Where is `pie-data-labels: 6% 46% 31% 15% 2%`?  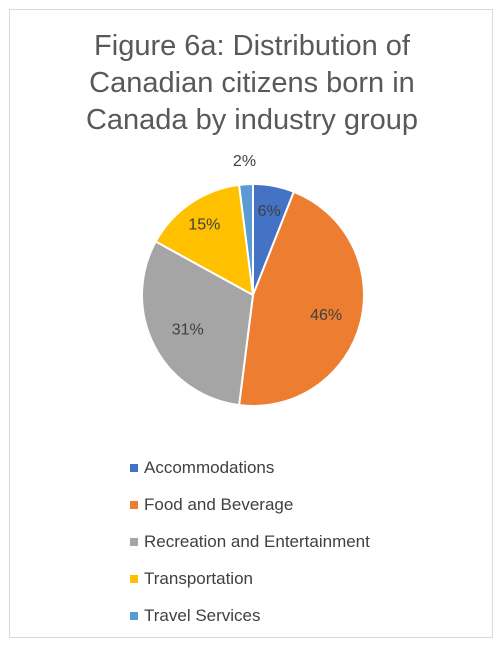
pie-data-labels: 6% 46% 31% 15% 2% is located at coordinates (257, 245).